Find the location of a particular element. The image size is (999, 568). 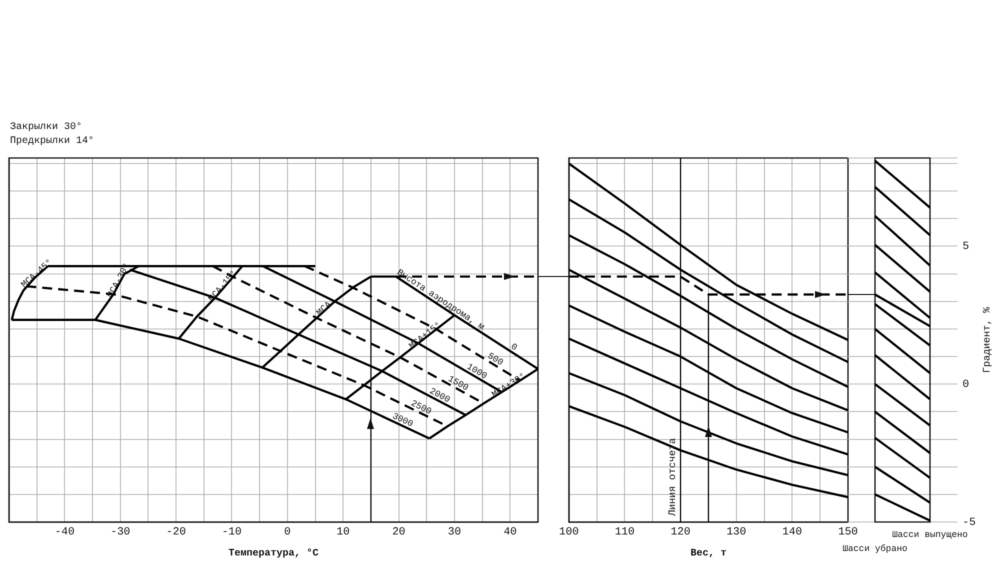

x-tick-label: 100 is located at coordinates (568, 532).